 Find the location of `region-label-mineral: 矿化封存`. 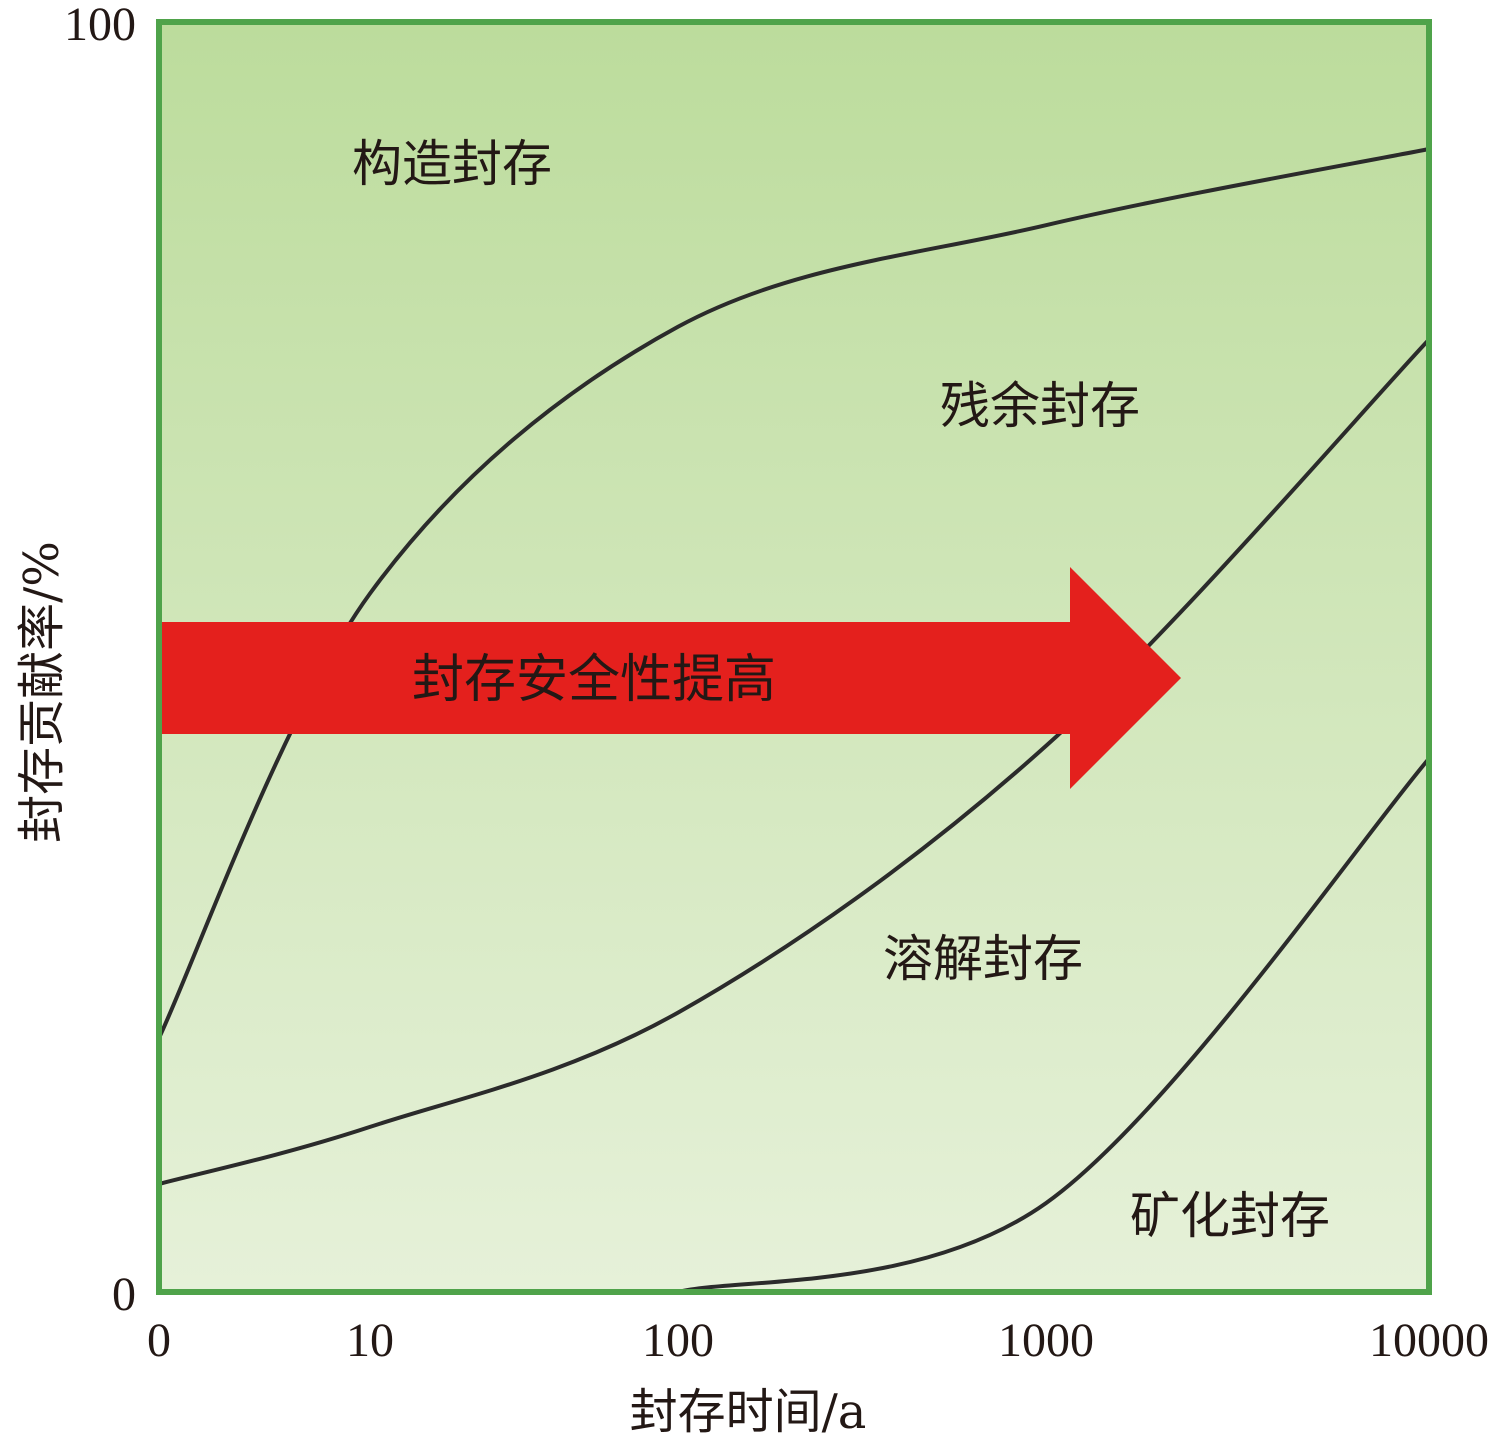

region-label-mineral: 矿化封存 is located at coordinates (1230, 1216).